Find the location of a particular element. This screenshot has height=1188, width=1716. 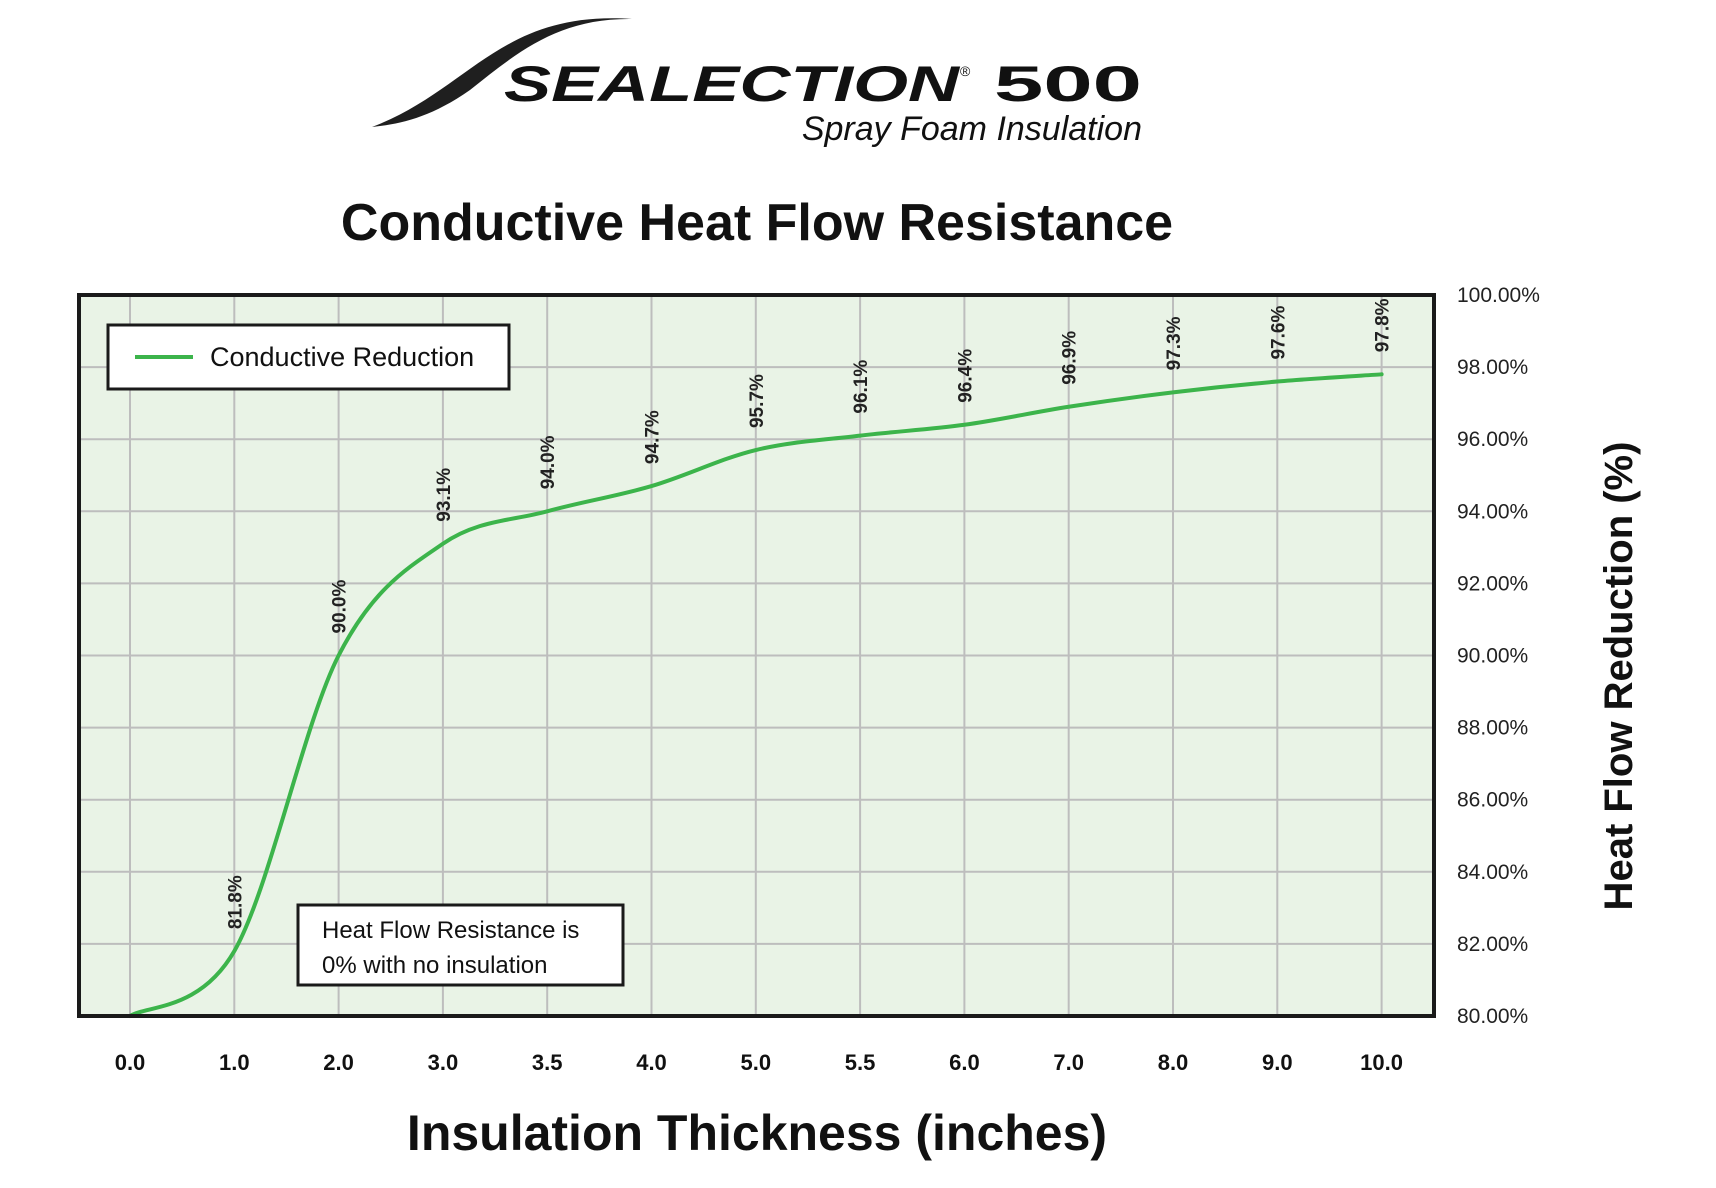

y-tick-label: 98.00% is located at coordinates (1492, 367).